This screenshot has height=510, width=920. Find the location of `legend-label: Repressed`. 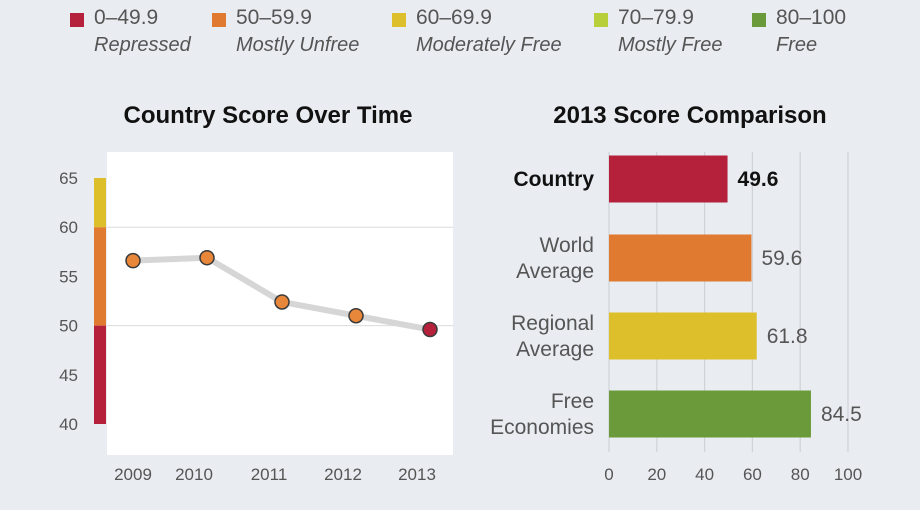

legend-label: Repressed is located at coordinates (142, 45).